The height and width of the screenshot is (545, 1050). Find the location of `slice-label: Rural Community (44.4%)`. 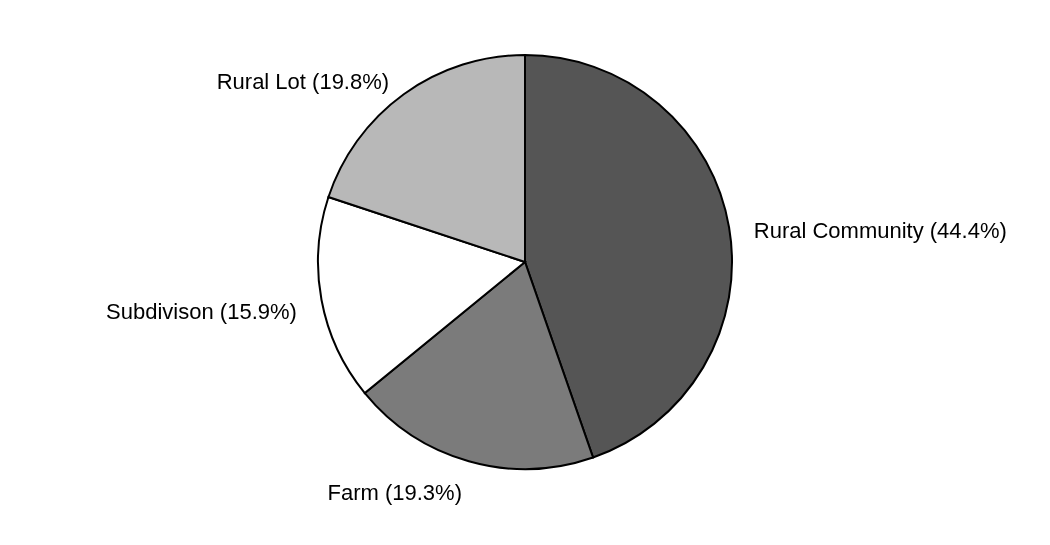

slice-label: Rural Community (44.4%) is located at coordinates (880, 231).